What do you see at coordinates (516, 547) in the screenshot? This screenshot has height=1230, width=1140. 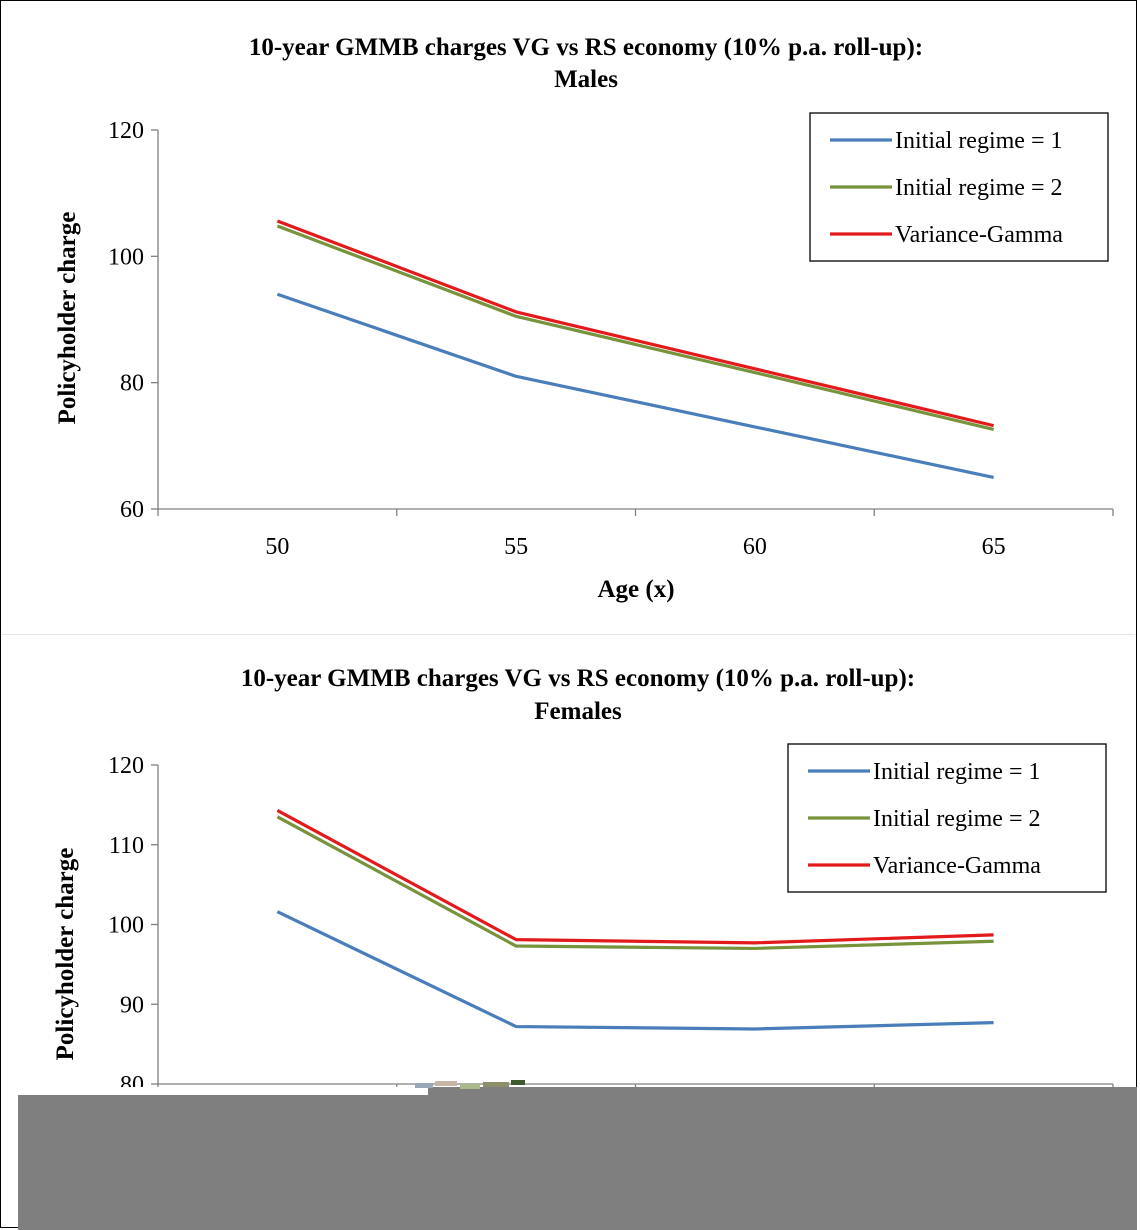 I see `x-tick-label: 55` at bounding box center [516, 547].